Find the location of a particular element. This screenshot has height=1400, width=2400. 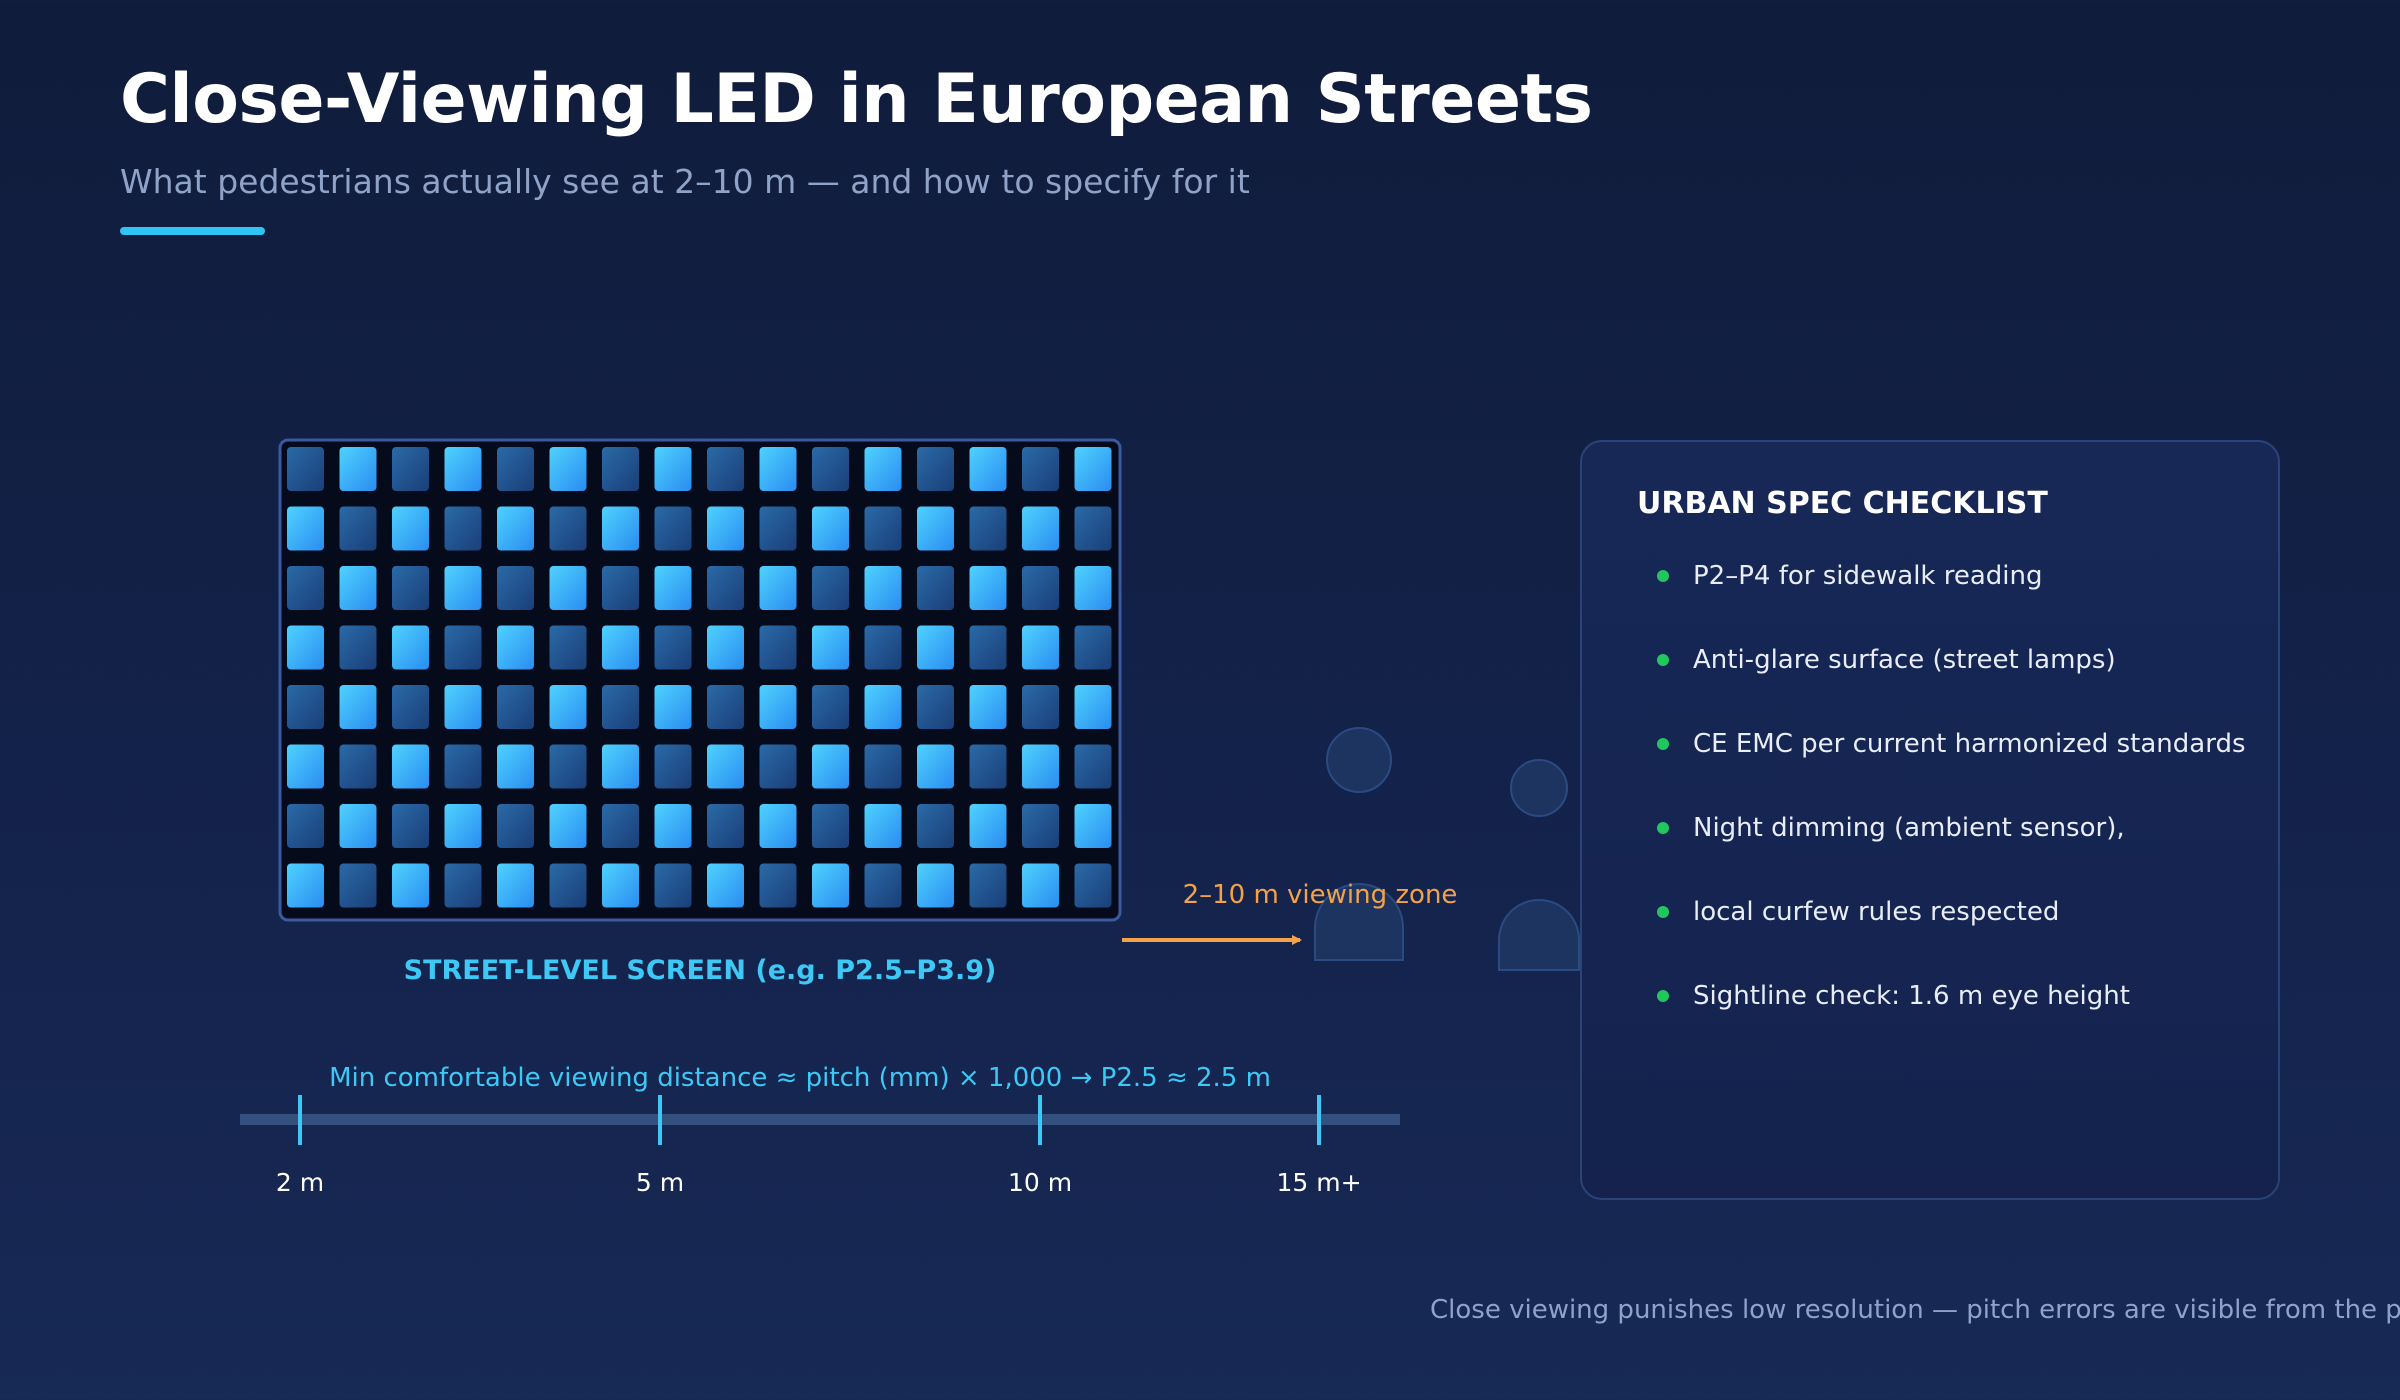

distance-scale-ticks is located at coordinates (809, 1120).